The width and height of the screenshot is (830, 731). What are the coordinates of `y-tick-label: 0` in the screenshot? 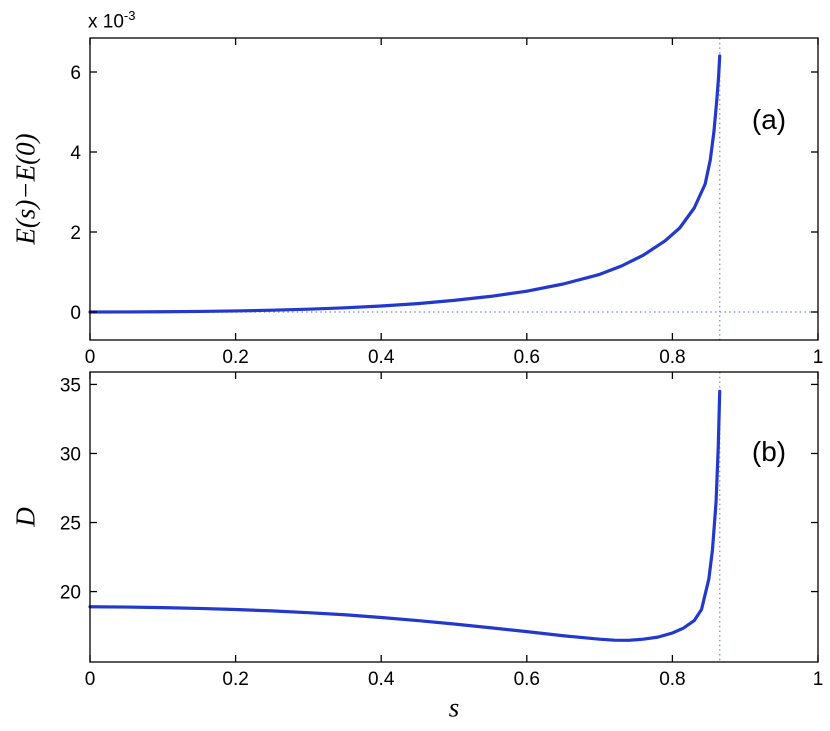 It's located at (75, 313).